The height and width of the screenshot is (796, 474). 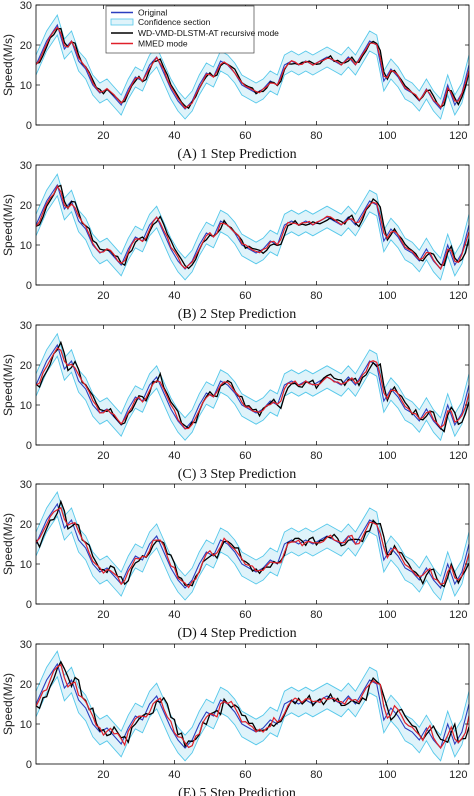 What do you see at coordinates (236, 154) in the screenshot?
I see `panel-caption: (A) 1 Step Prediction` at bounding box center [236, 154].